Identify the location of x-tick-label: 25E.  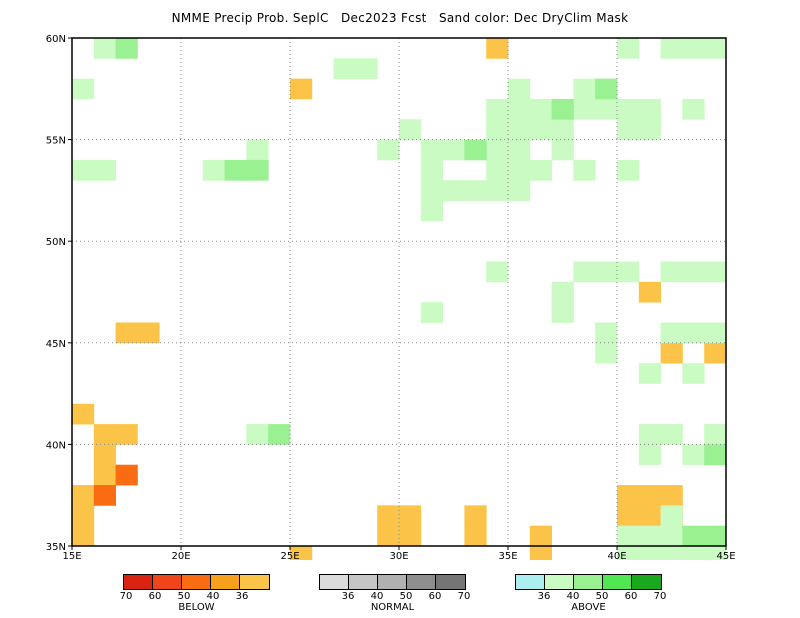
(289, 555).